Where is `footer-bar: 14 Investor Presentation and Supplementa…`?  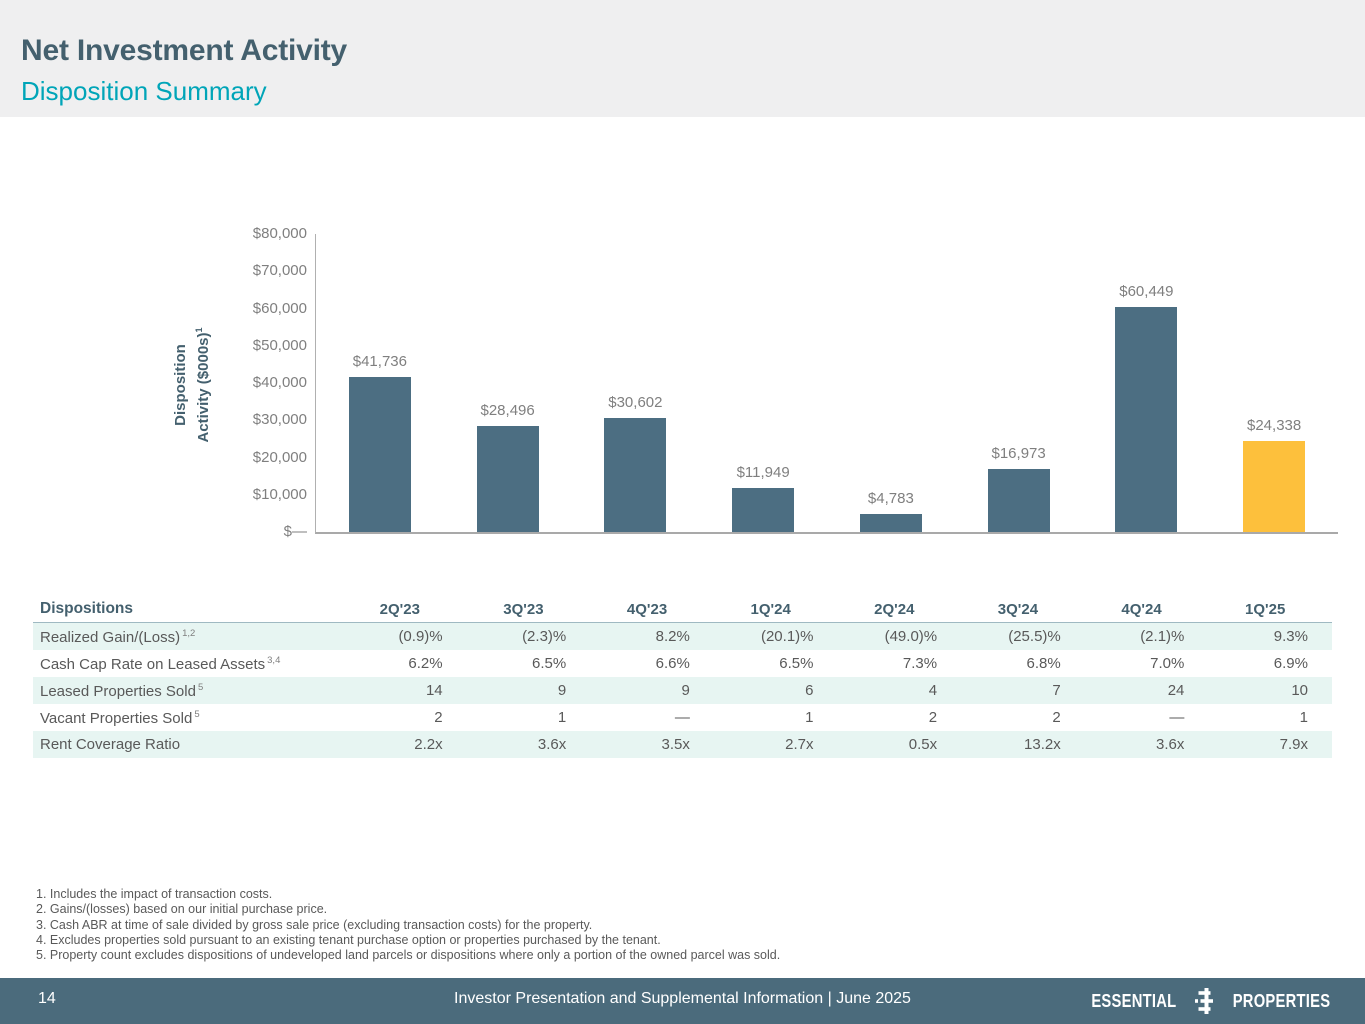 footer-bar: 14 Investor Presentation and Supplementa… is located at coordinates (682, 1001).